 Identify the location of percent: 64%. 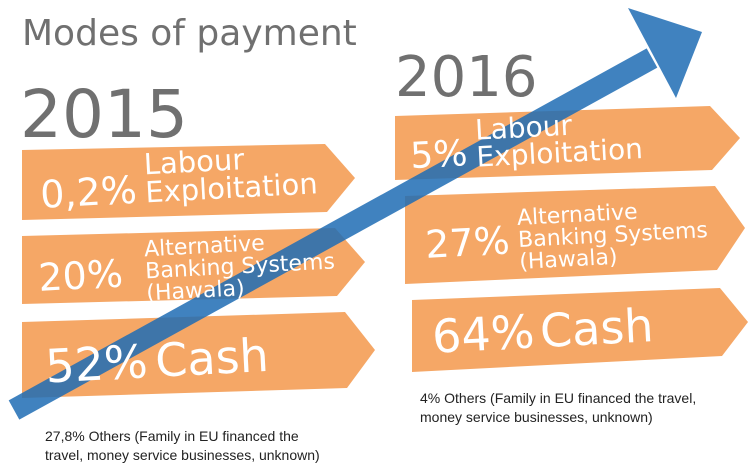
(483, 333).